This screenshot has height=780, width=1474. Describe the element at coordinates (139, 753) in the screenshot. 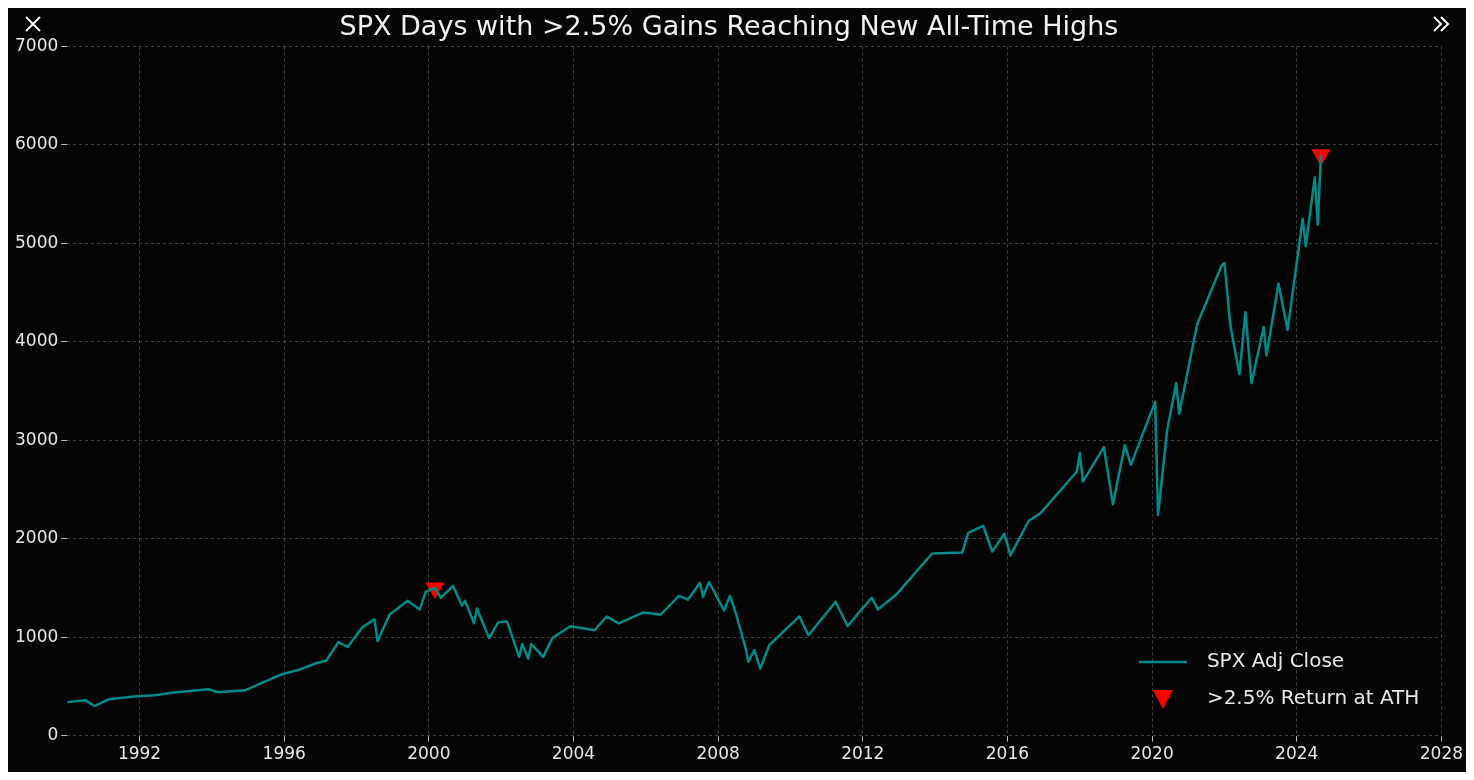

I see `x-tick-label: 1992` at that location.